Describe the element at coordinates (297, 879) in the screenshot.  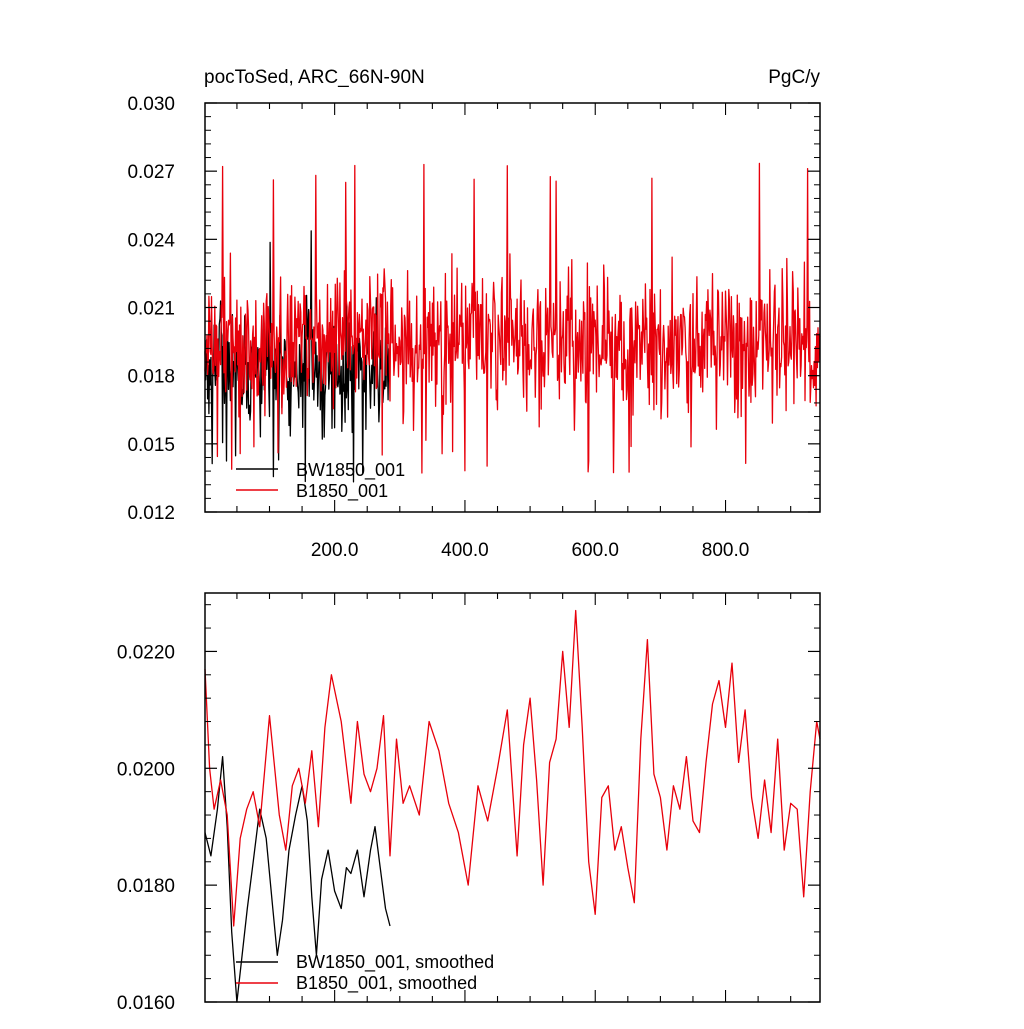
I see `bottom-series-line-bw1850` at that location.